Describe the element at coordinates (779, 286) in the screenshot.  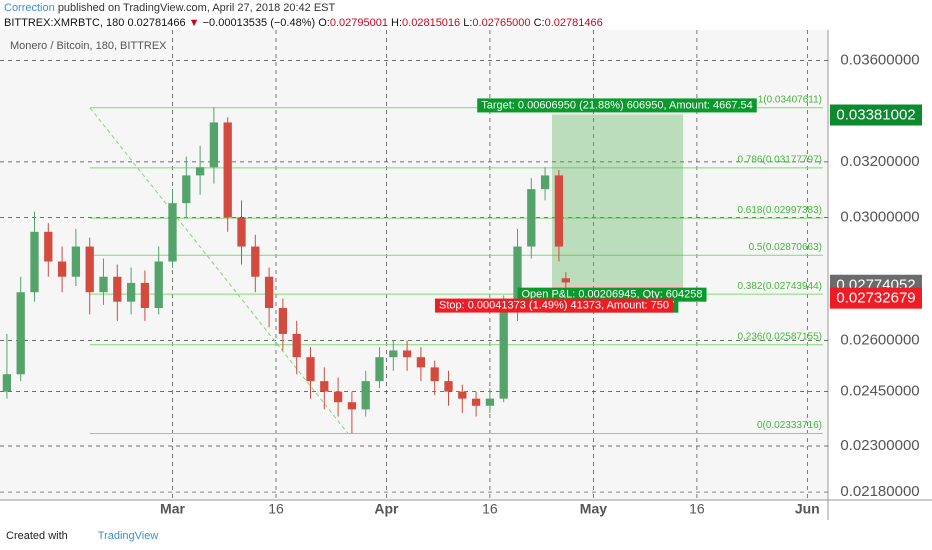
I see `fib-label: 0.382(0.02743944)` at that location.